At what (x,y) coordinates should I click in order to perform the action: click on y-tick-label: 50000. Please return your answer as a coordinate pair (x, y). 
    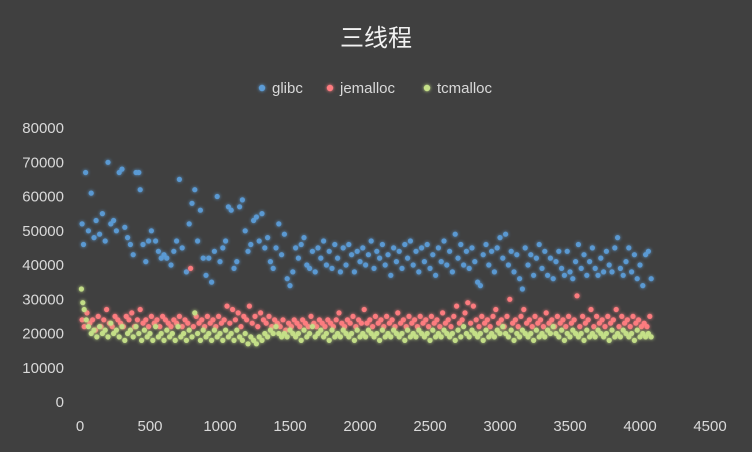
    Looking at the image, I should click on (43, 231).